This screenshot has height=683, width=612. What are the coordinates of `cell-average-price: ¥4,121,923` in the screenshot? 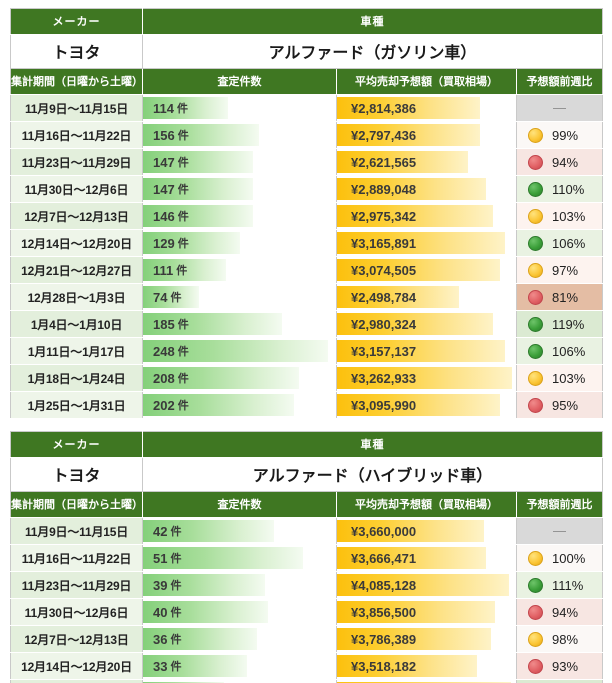 It's located at (426, 681).